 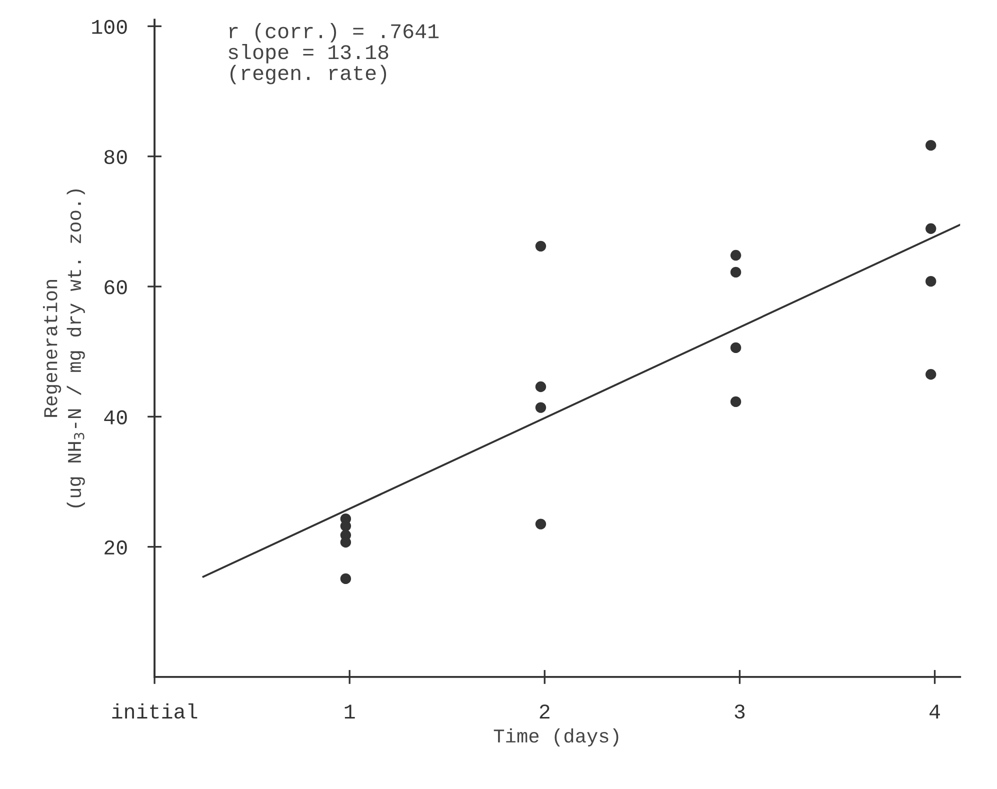 What do you see at coordinates (64, 348) in the screenshot?
I see `text: Regeneration (ug NH$_{3}$-N / mg dry wt. zoo.)` at bounding box center [64, 348].